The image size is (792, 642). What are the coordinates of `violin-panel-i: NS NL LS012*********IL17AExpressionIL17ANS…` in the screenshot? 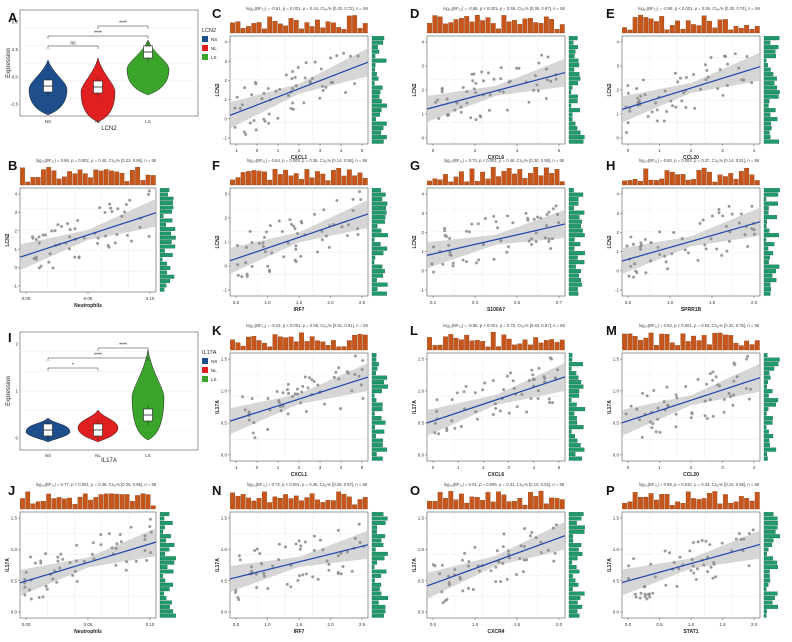 It's located at (111, 397).